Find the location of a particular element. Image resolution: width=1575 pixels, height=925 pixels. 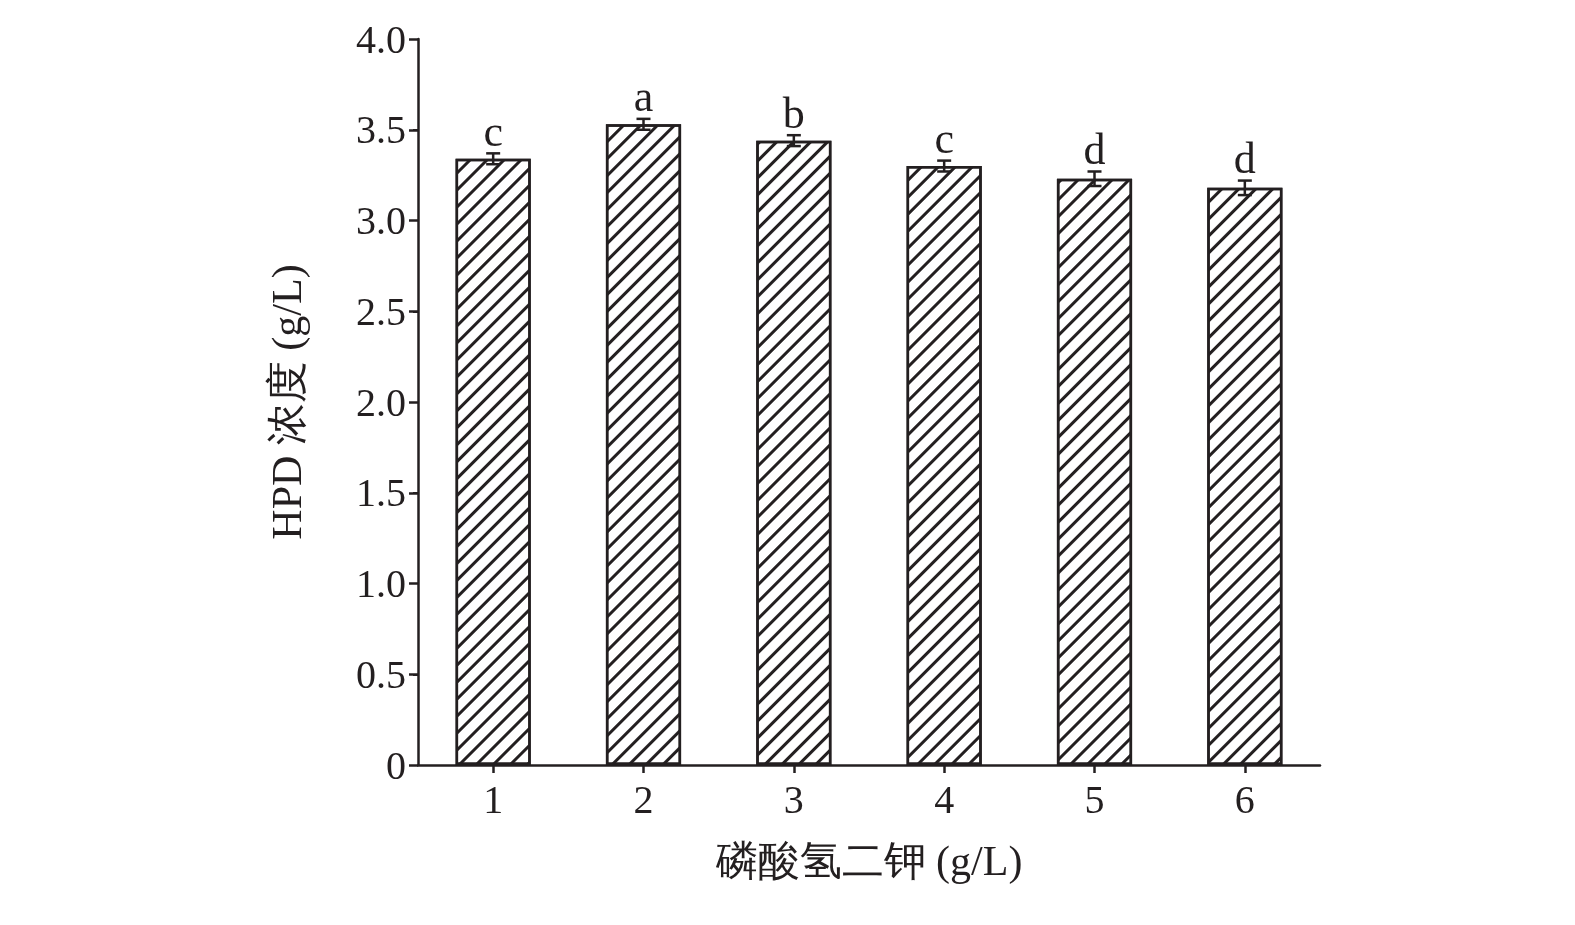

y-tick-label: 1.5 is located at coordinates (381, 493).